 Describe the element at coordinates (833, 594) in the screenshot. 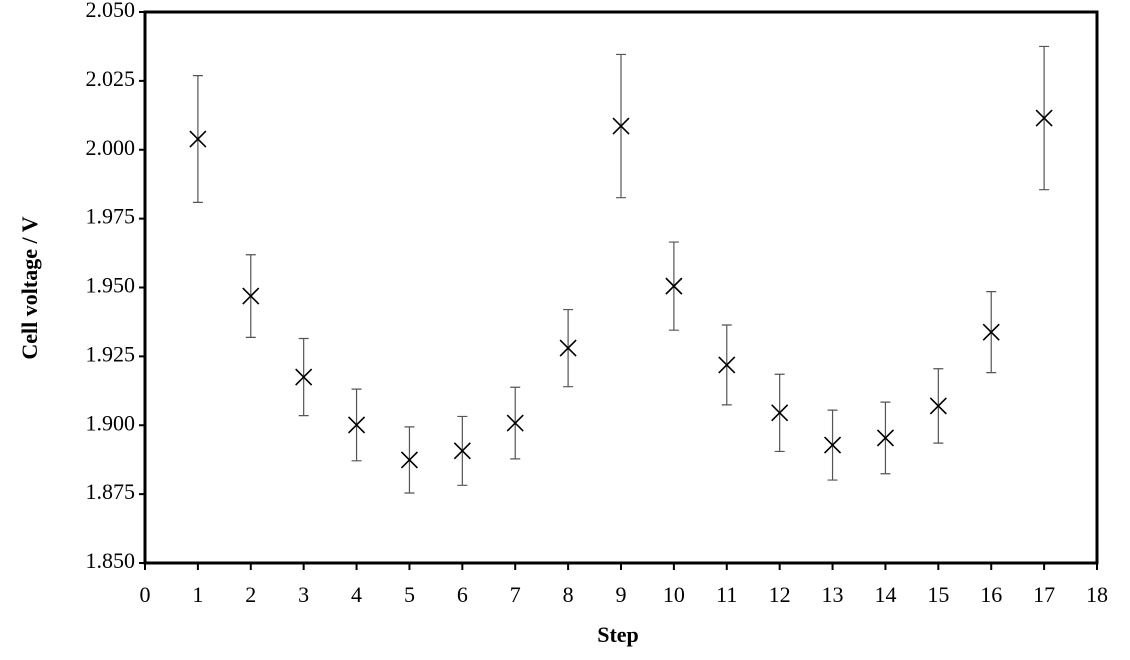

I see `x-tick-label: 13` at that location.